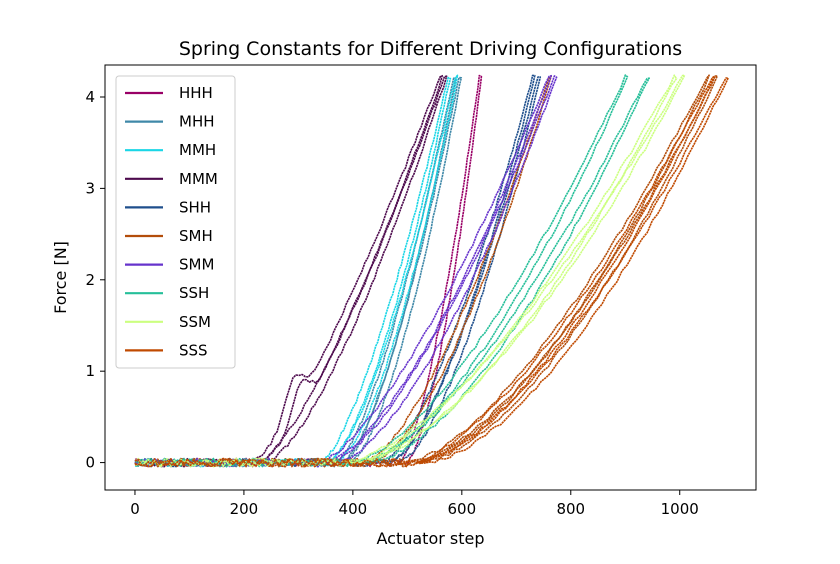 The width and height of the screenshot is (840, 564). What do you see at coordinates (194, 293) in the screenshot?
I see `legend-label: SSH` at bounding box center [194, 293].